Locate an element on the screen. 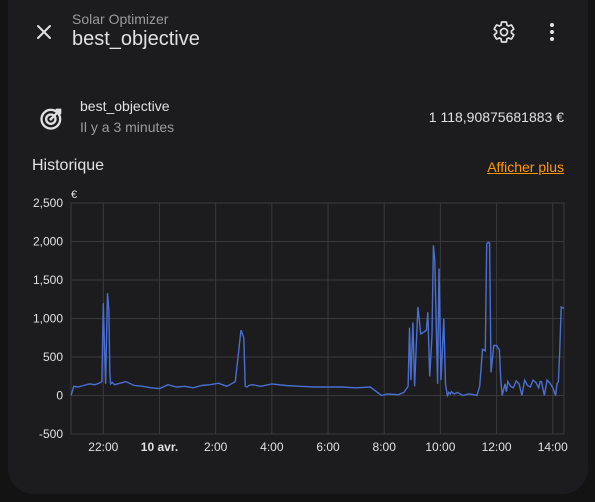  y-tick-label: 1,500 is located at coordinates (48, 280).